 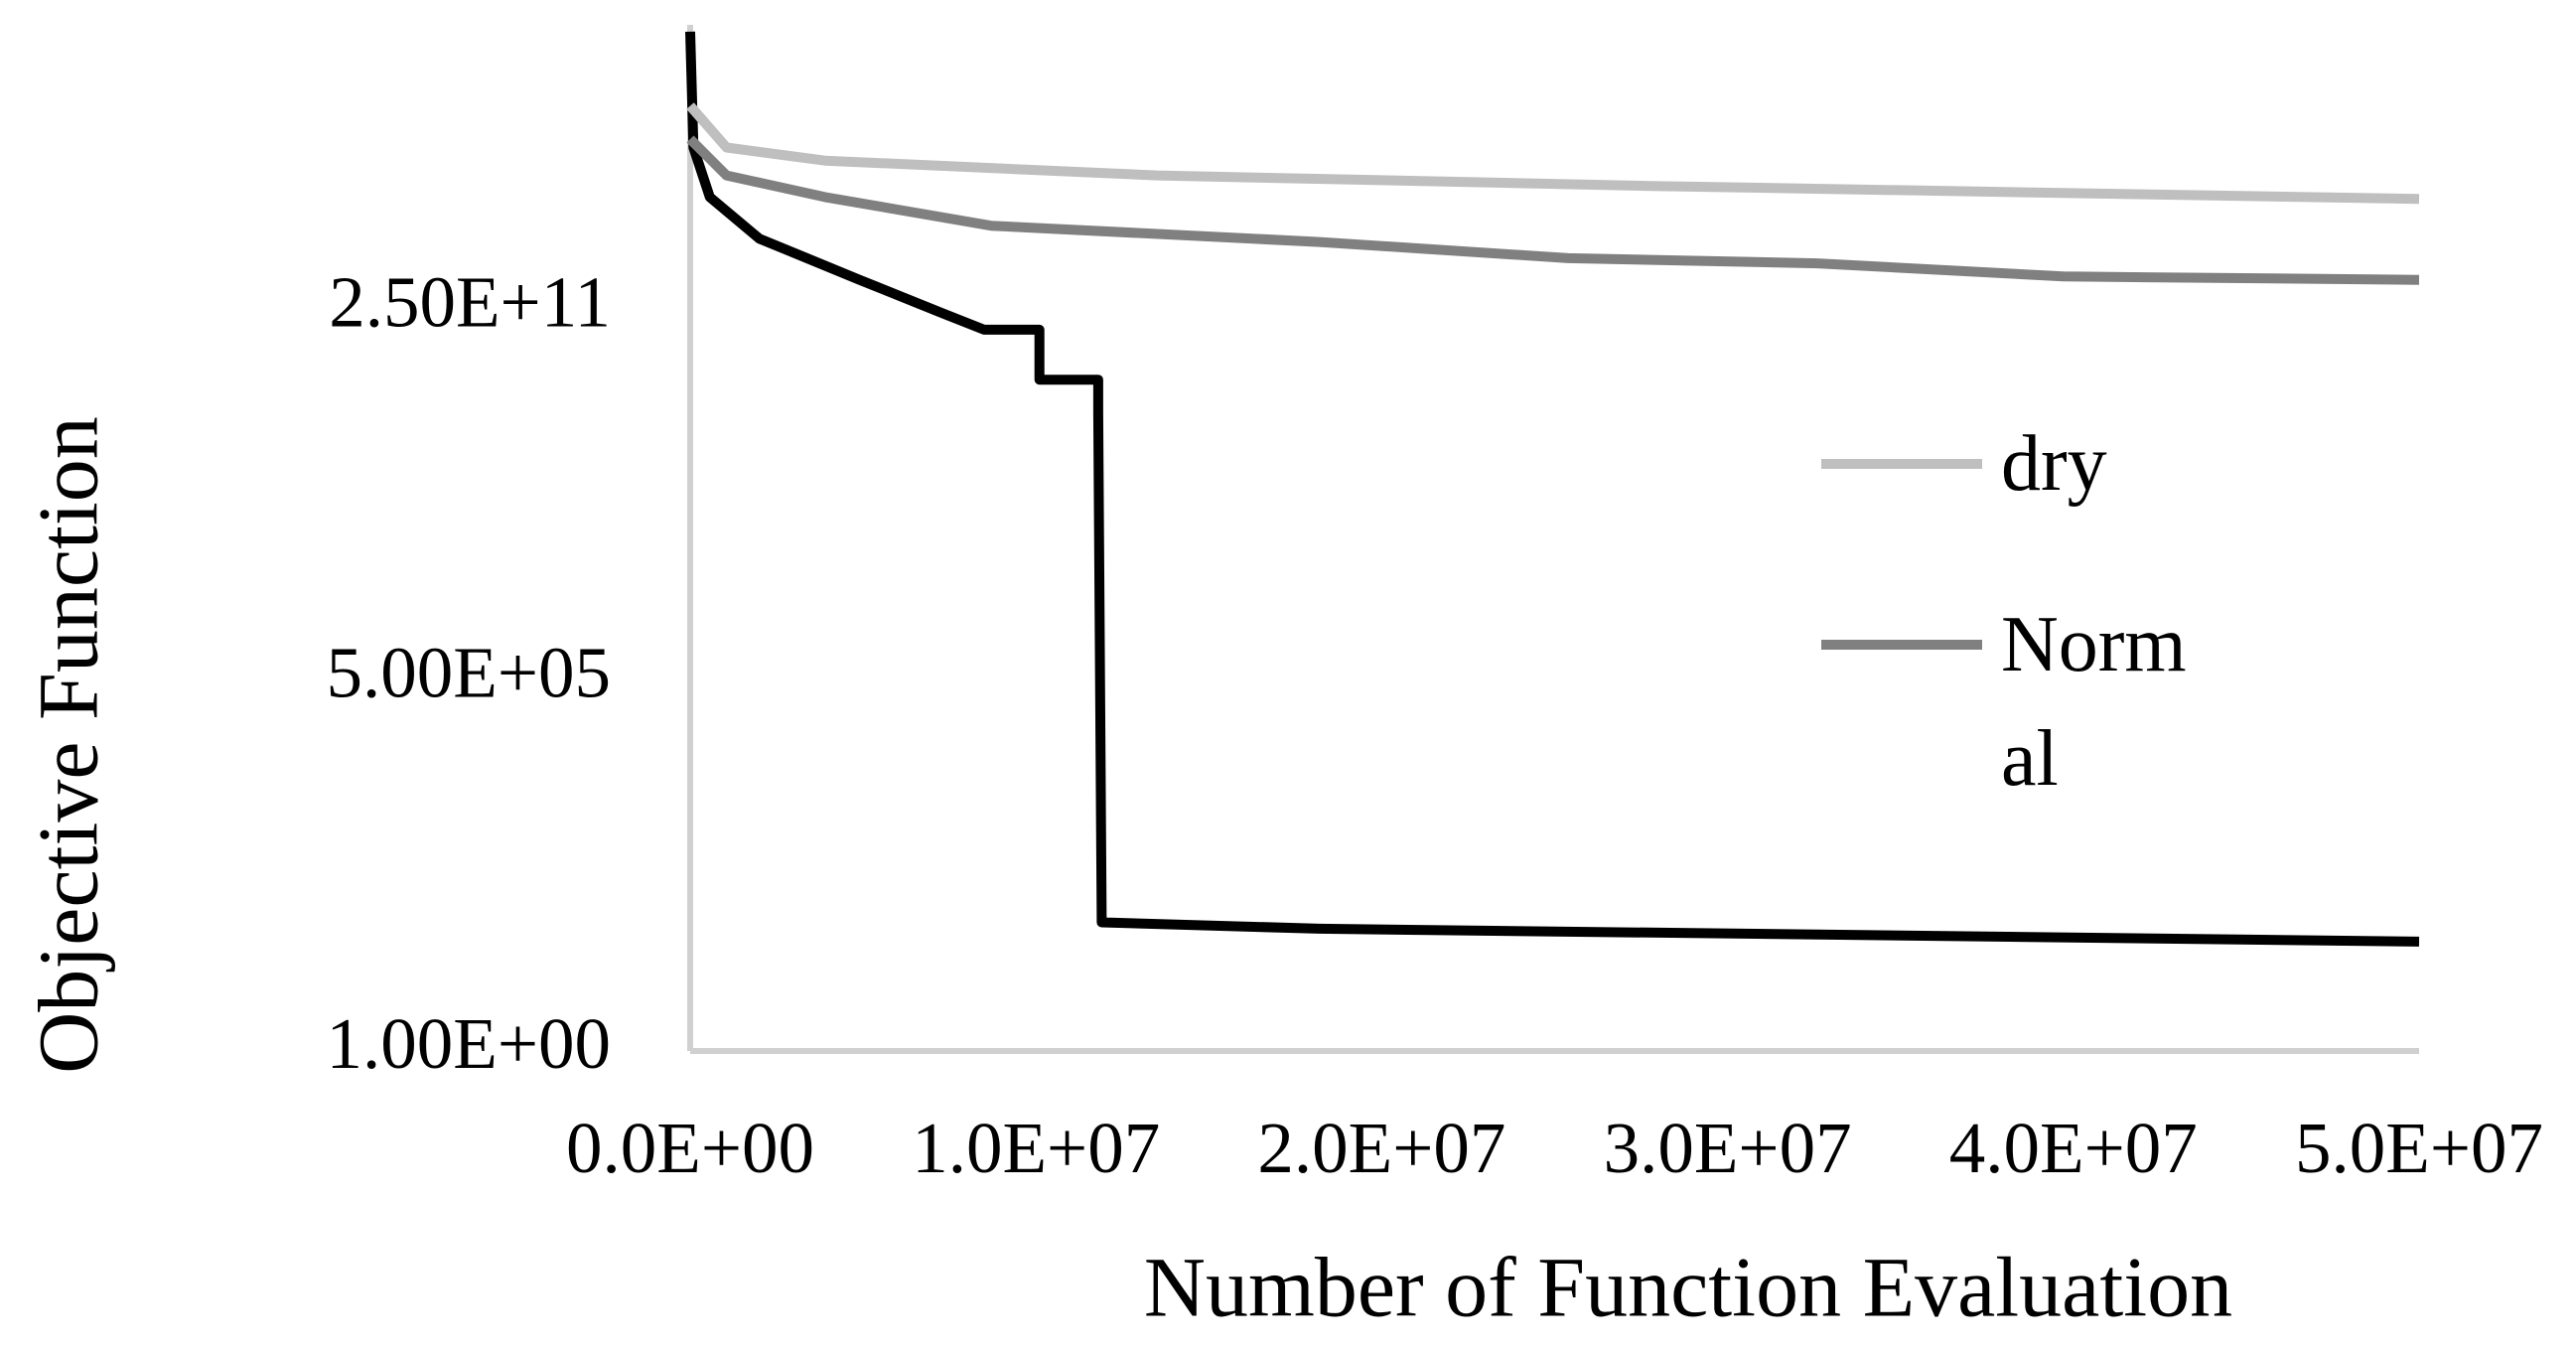 What do you see at coordinates (470, 303) in the screenshot?
I see `y-tick-label: 2.50E+11` at bounding box center [470, 303].